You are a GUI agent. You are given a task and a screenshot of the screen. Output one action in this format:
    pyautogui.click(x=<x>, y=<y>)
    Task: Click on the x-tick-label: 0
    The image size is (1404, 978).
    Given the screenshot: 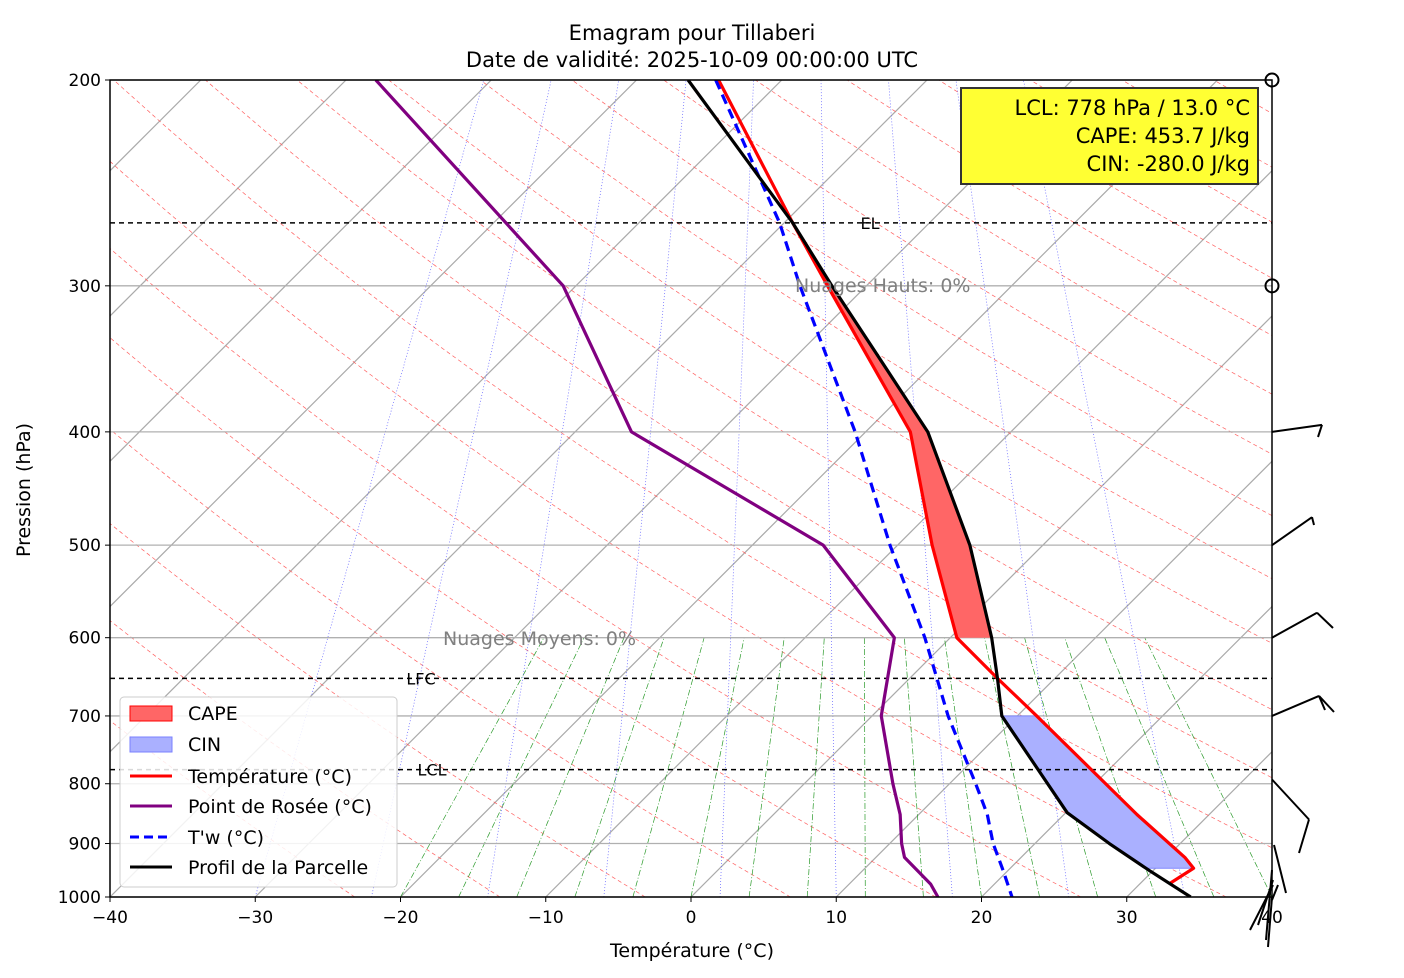 What is the action you would take?
    pyautogui.click(x=691, y=918)
    